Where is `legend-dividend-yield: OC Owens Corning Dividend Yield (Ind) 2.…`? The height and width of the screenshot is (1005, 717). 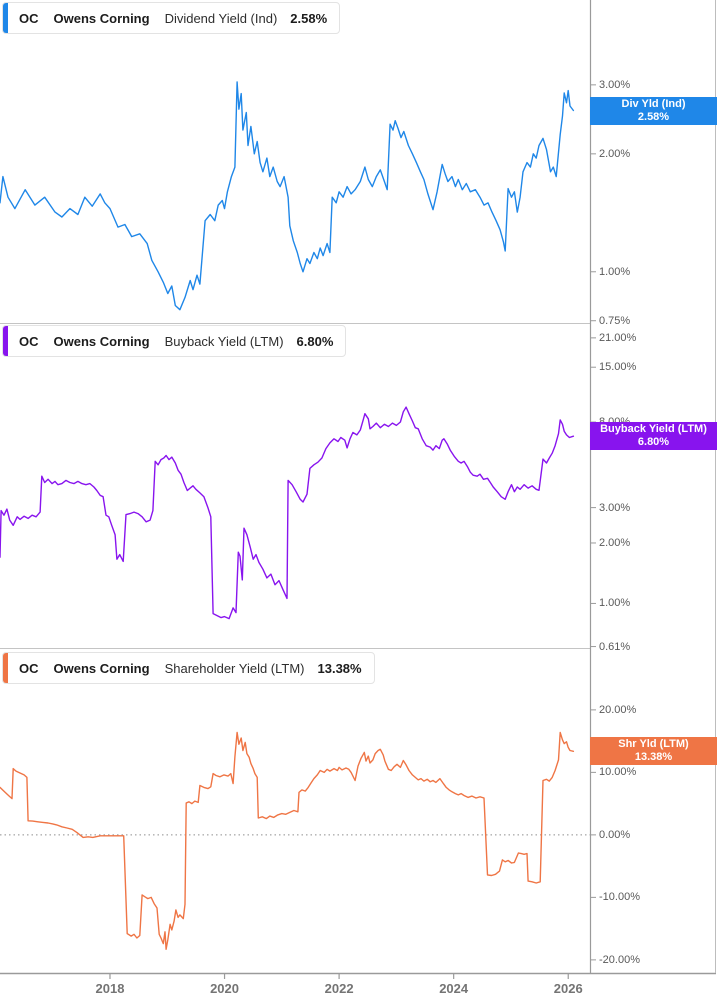 legend-dividend-yield: OC Owens Corning Dividend Yield (Ind) 2.… is located at coordinates (171, 18).